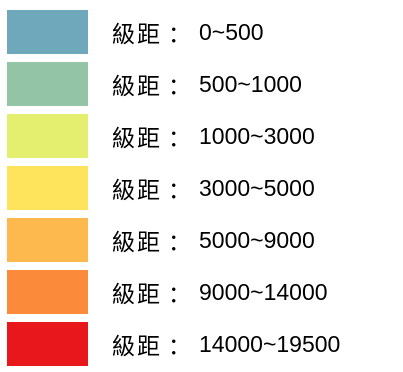 The height and width of the screenshot is (372, 403). I want to click on legend-item-0: 級距 ： 0~500, so click(205, 32).